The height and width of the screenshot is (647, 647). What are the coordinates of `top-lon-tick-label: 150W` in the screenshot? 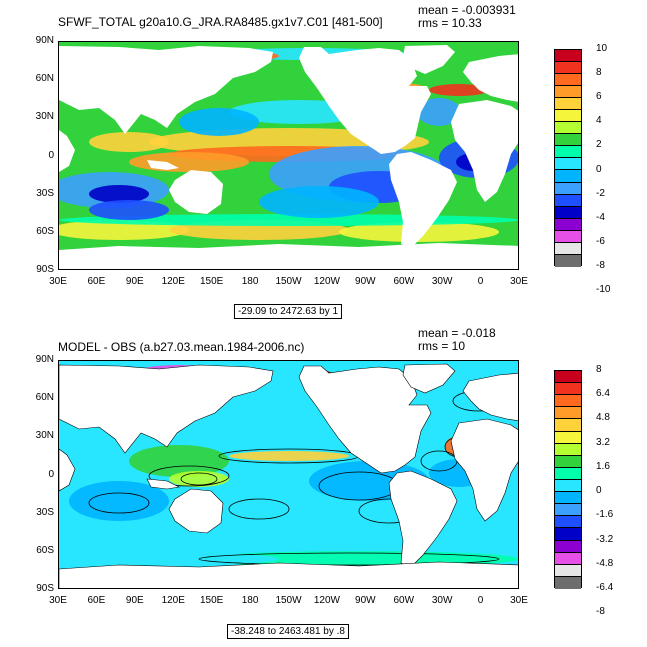 It's located at (288, 281).